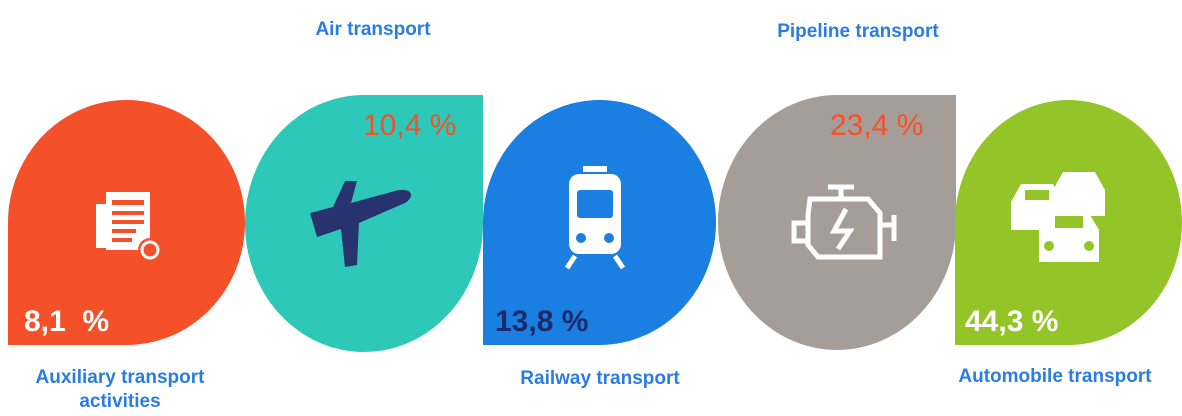  Describe the element at coordinates (595, 218) in the screenshot. I see `train-icon` at that location.